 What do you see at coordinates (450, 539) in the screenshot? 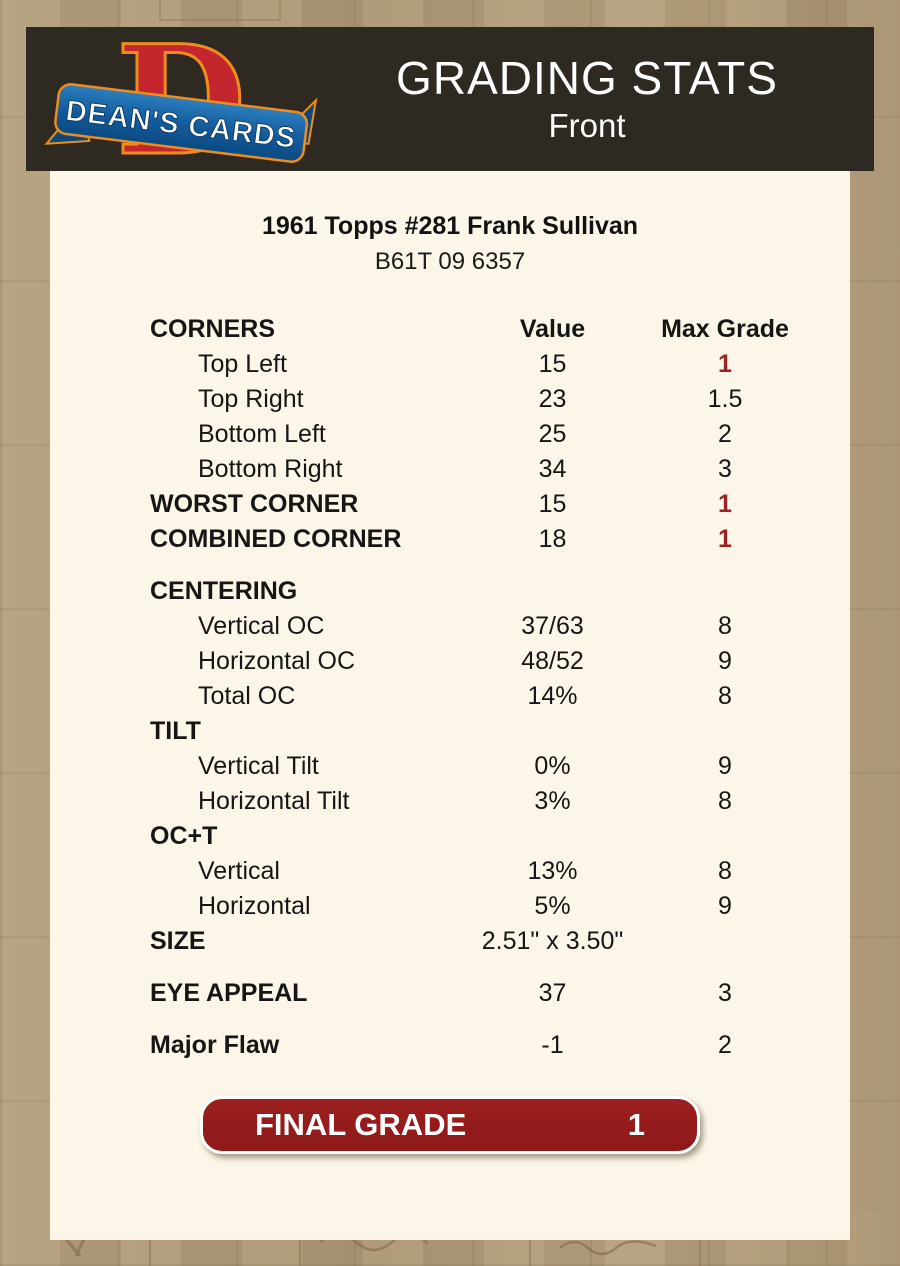
I see `table-row: COMBINED CORNER 18 1` at bounding box center [450, 539].